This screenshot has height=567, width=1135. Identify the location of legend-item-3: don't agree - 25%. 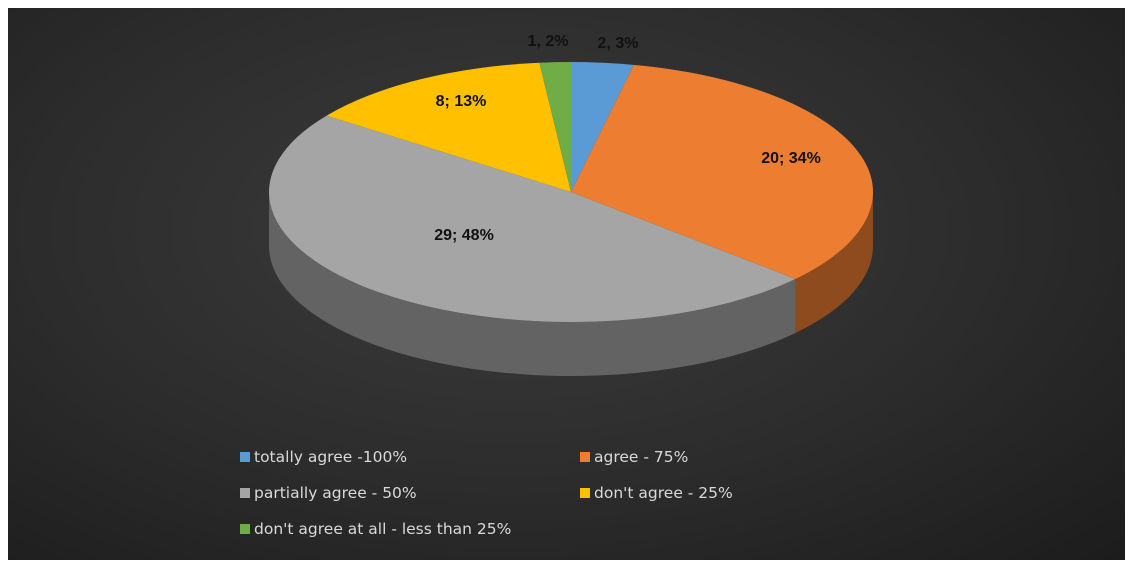
(656, 493).